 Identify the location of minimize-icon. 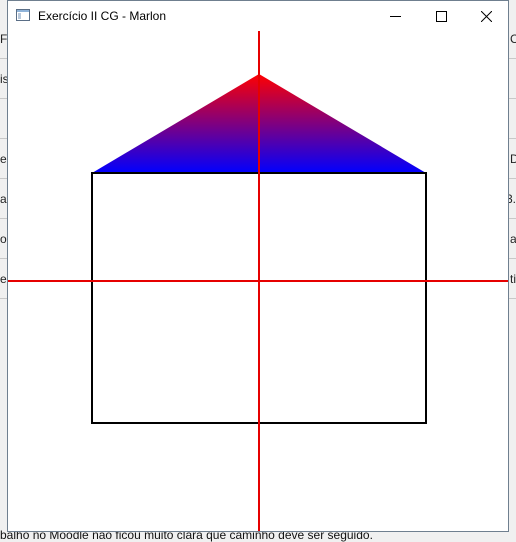
(395, 16).